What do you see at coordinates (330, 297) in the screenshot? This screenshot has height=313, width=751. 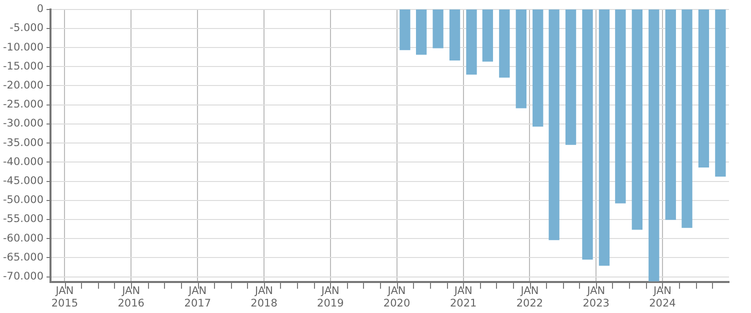 I see `x-tick-label: JAN 2019` at bounding box center [330, 297].